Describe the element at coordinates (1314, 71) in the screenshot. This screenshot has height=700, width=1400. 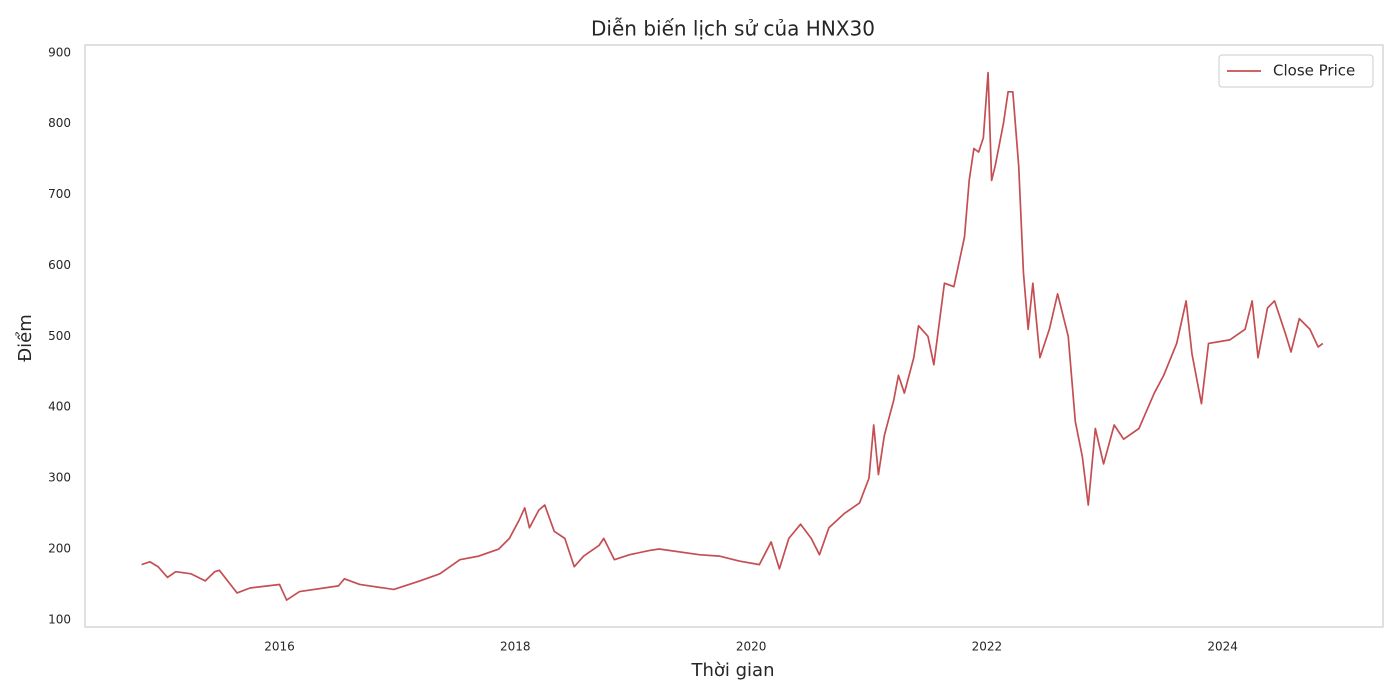
I see `legend-label: Close Price` at that location.